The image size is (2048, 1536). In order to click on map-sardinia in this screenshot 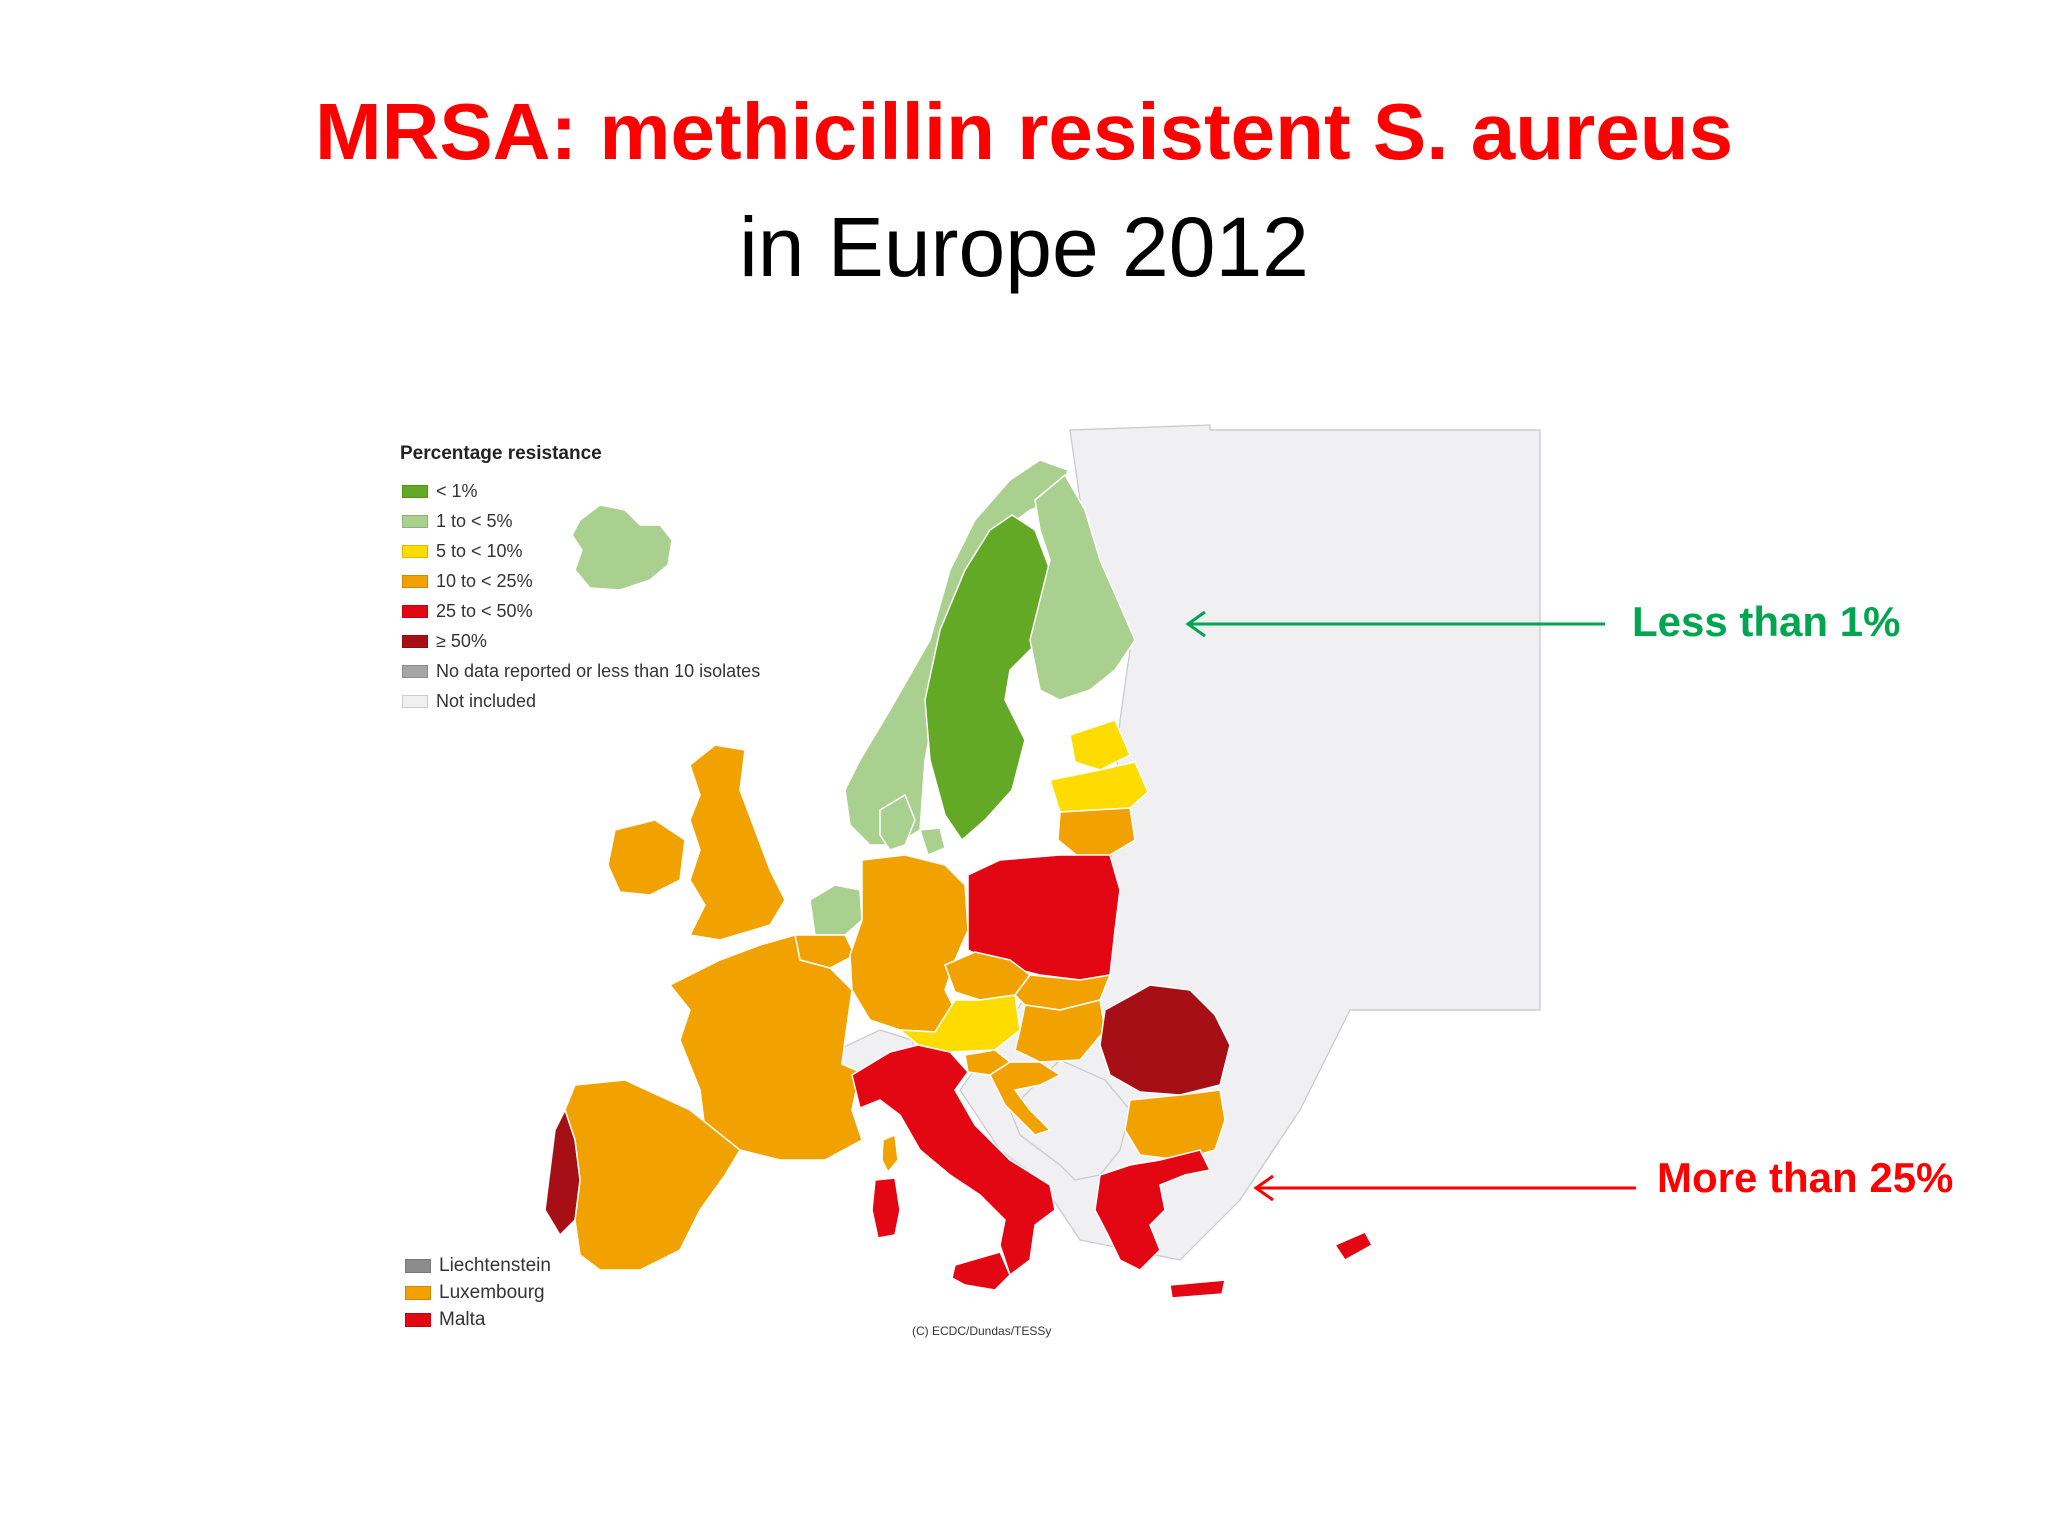, I will do `click(886, 1208)`.